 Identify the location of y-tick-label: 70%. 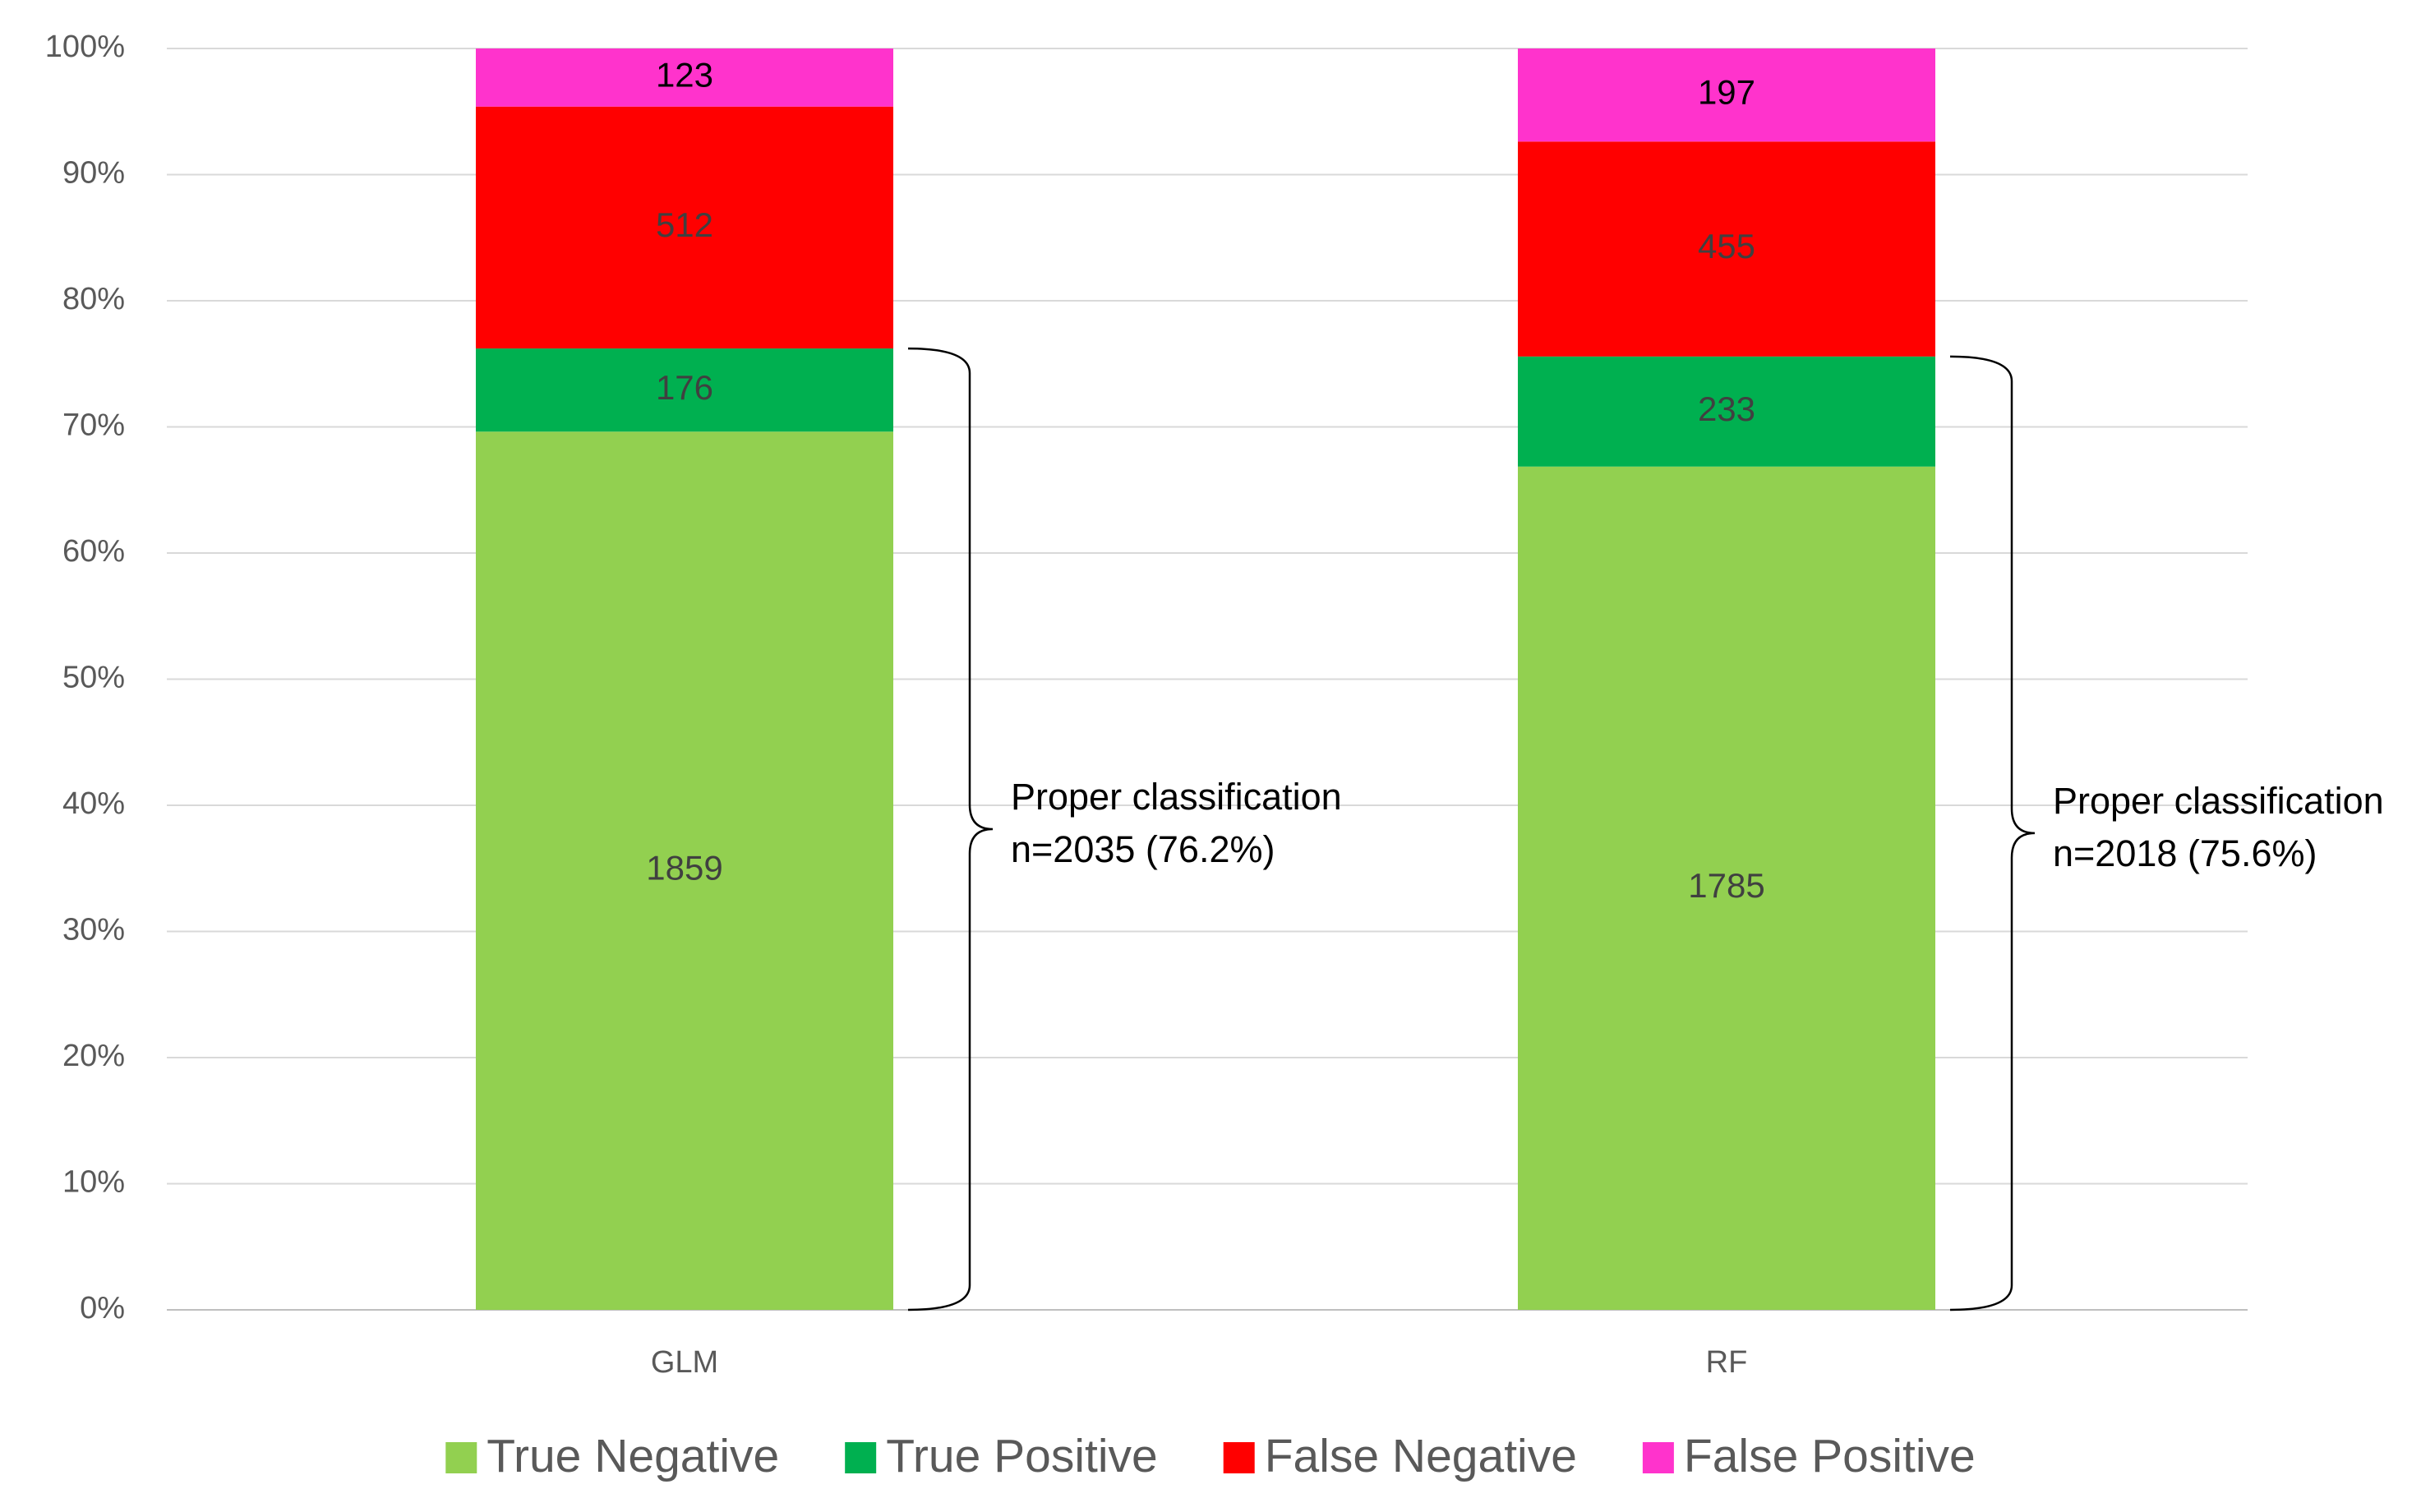
(93, 425).